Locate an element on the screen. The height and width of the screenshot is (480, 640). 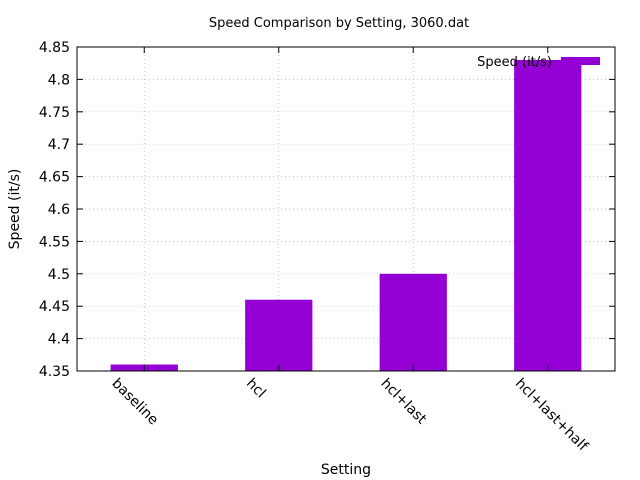
y-tick-label: 4.65 is located at coordinates (54, 178).